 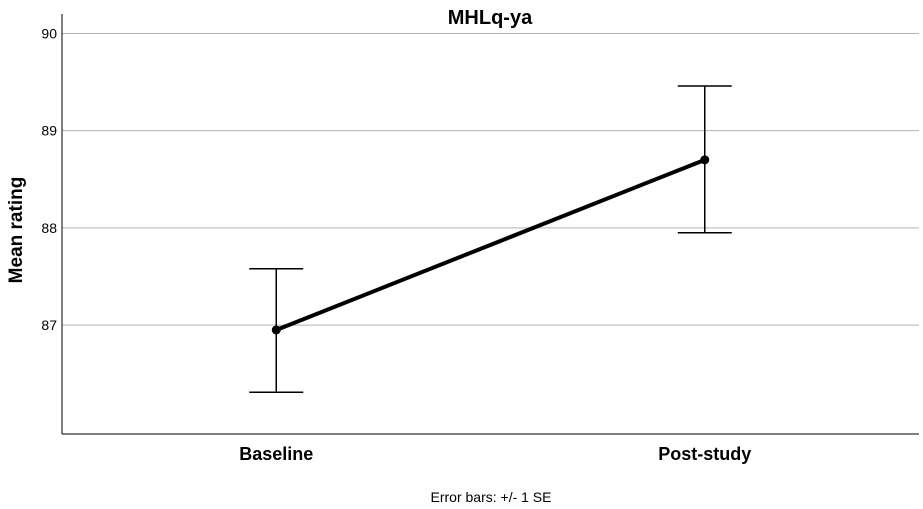 I want to click on y-axis-label: Mean rating, so click(x=16, y=230).